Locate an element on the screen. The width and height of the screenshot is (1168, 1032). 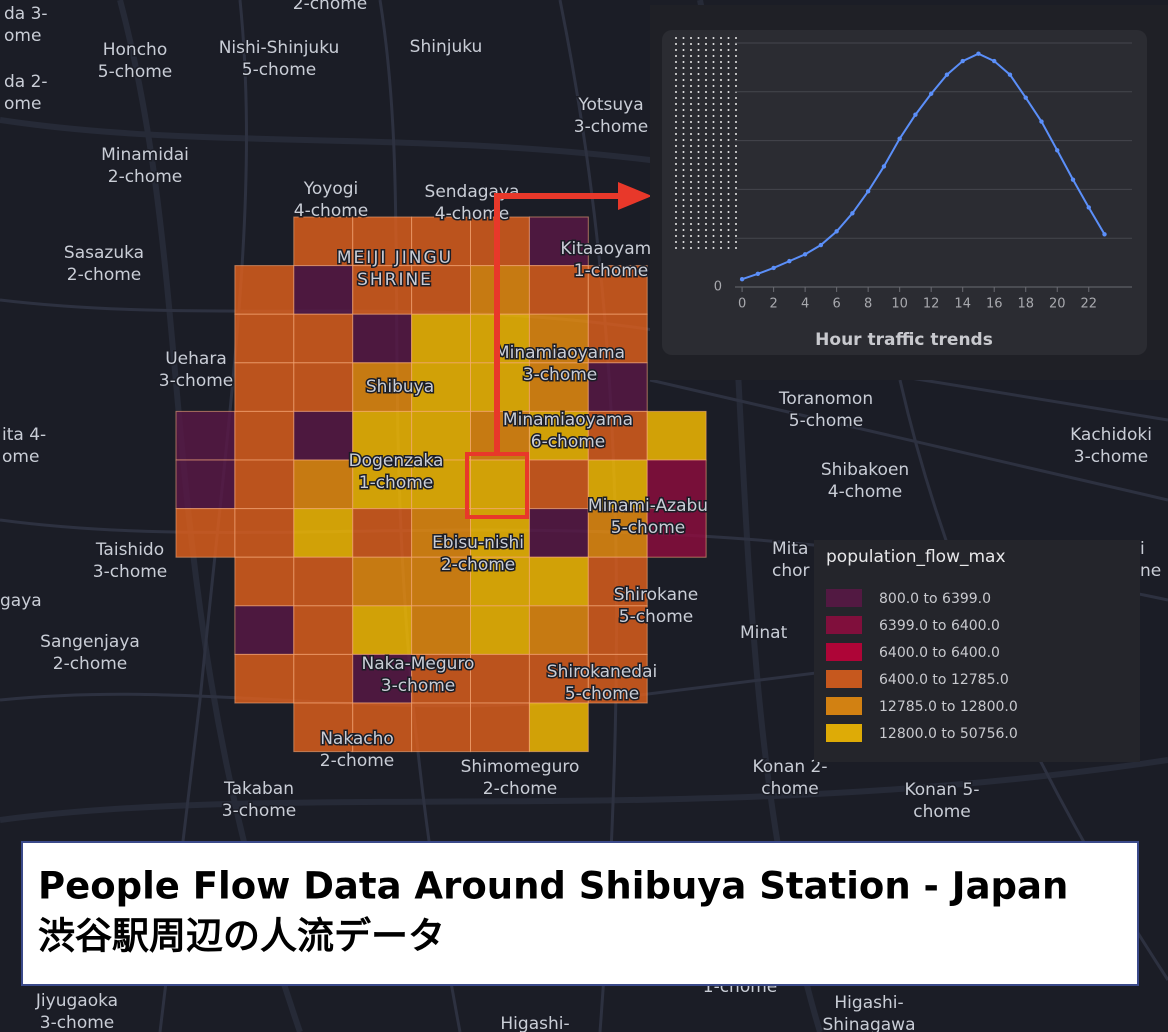
legend-background is located at coordinates (977, 651).